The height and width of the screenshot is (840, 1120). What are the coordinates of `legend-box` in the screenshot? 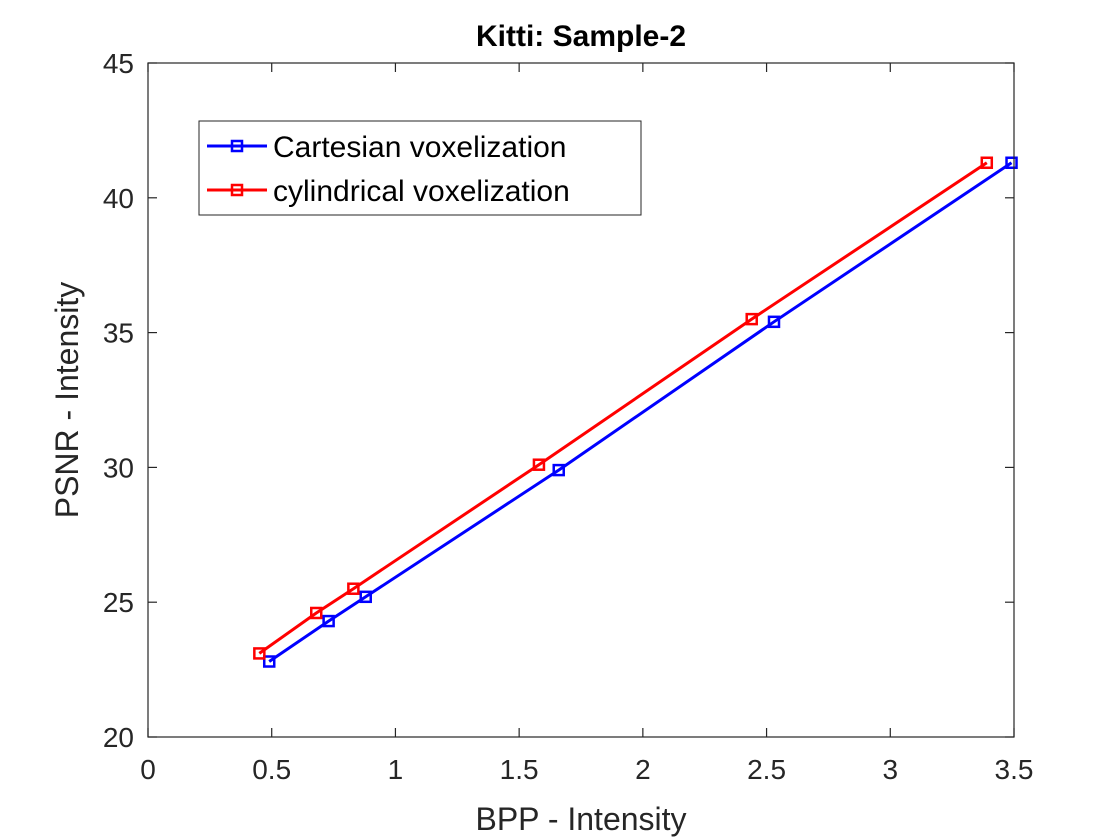 It's located at (420, 168).